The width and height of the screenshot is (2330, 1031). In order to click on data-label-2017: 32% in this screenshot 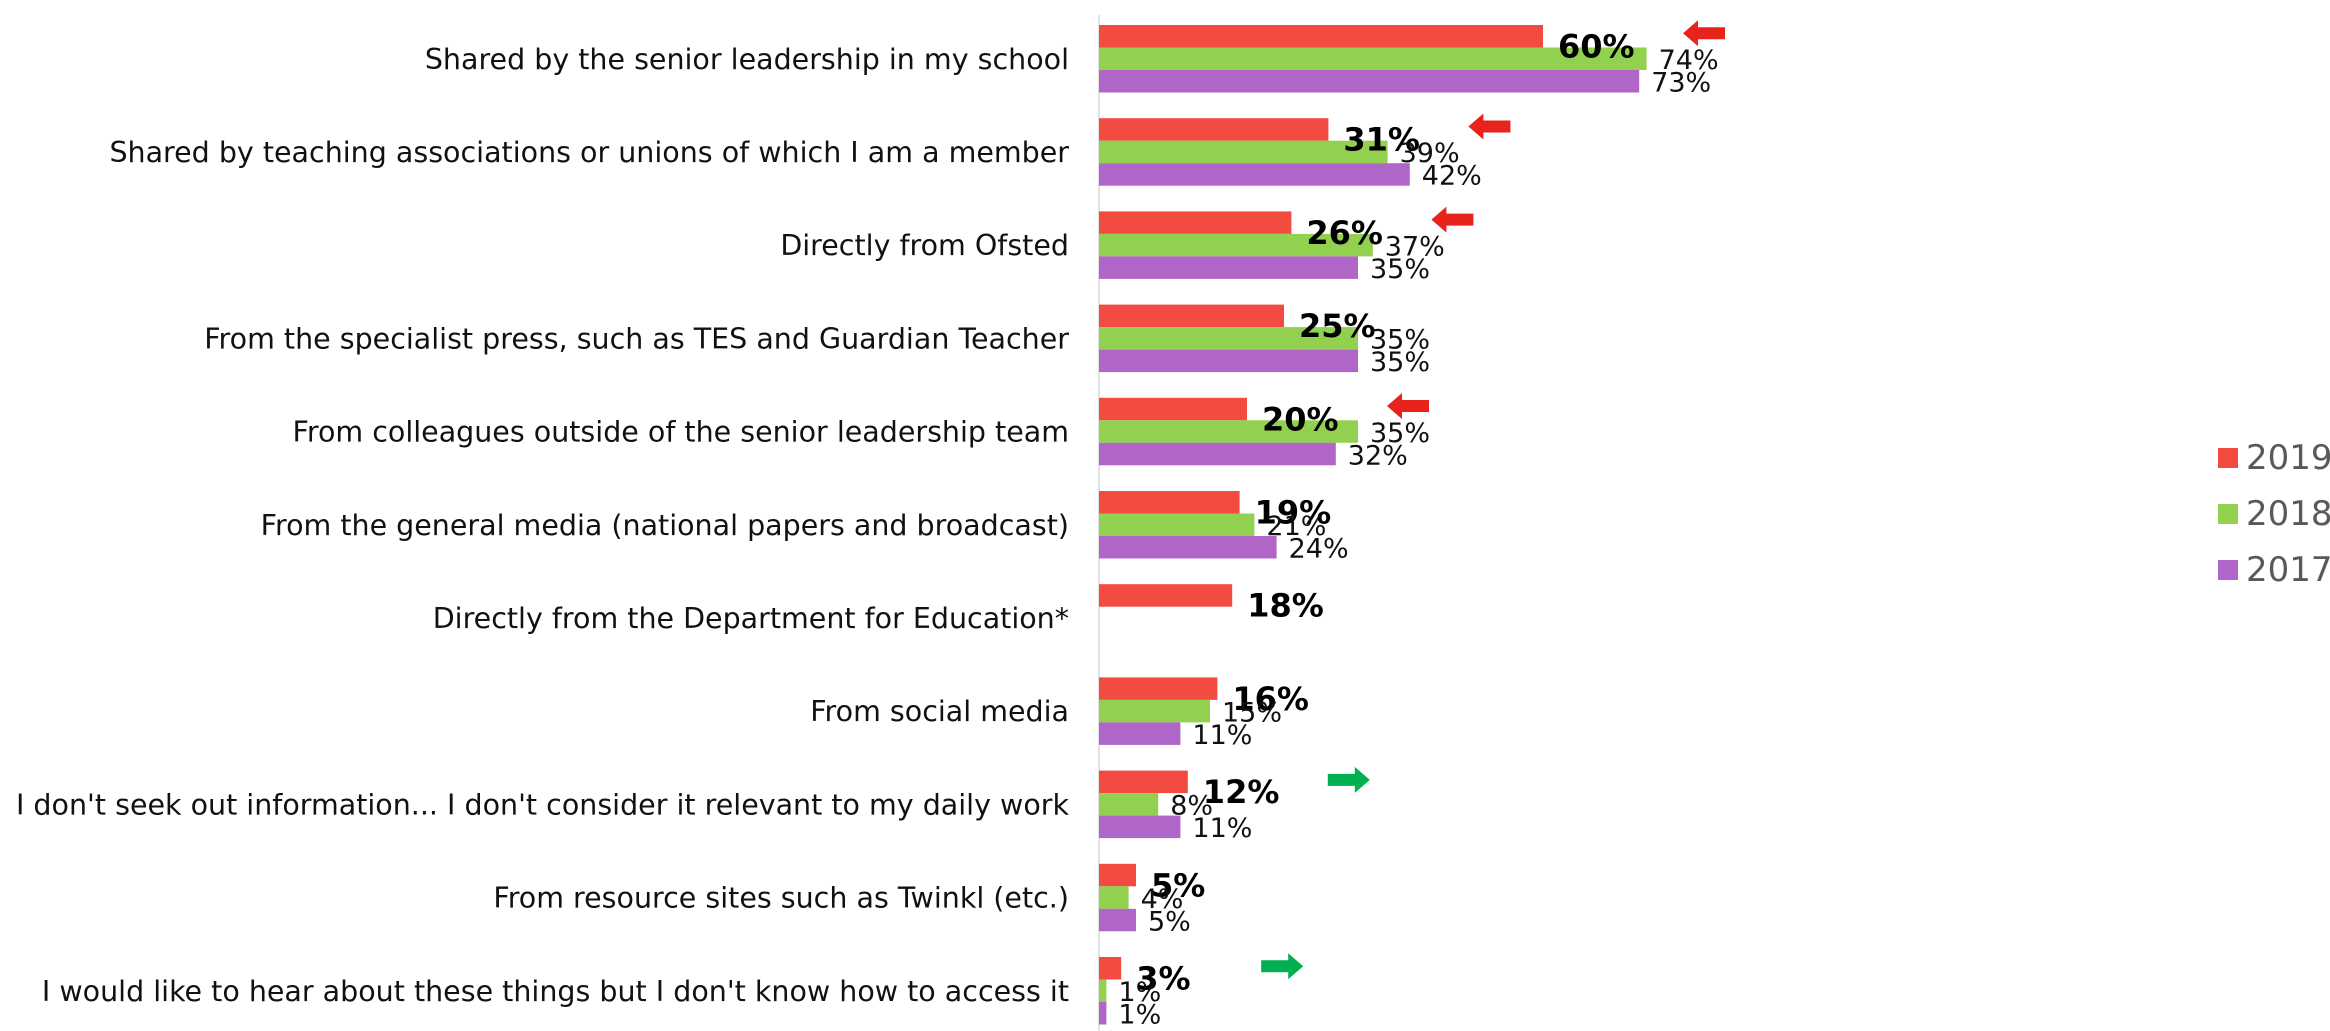, I will do `click(1378, 455)`.